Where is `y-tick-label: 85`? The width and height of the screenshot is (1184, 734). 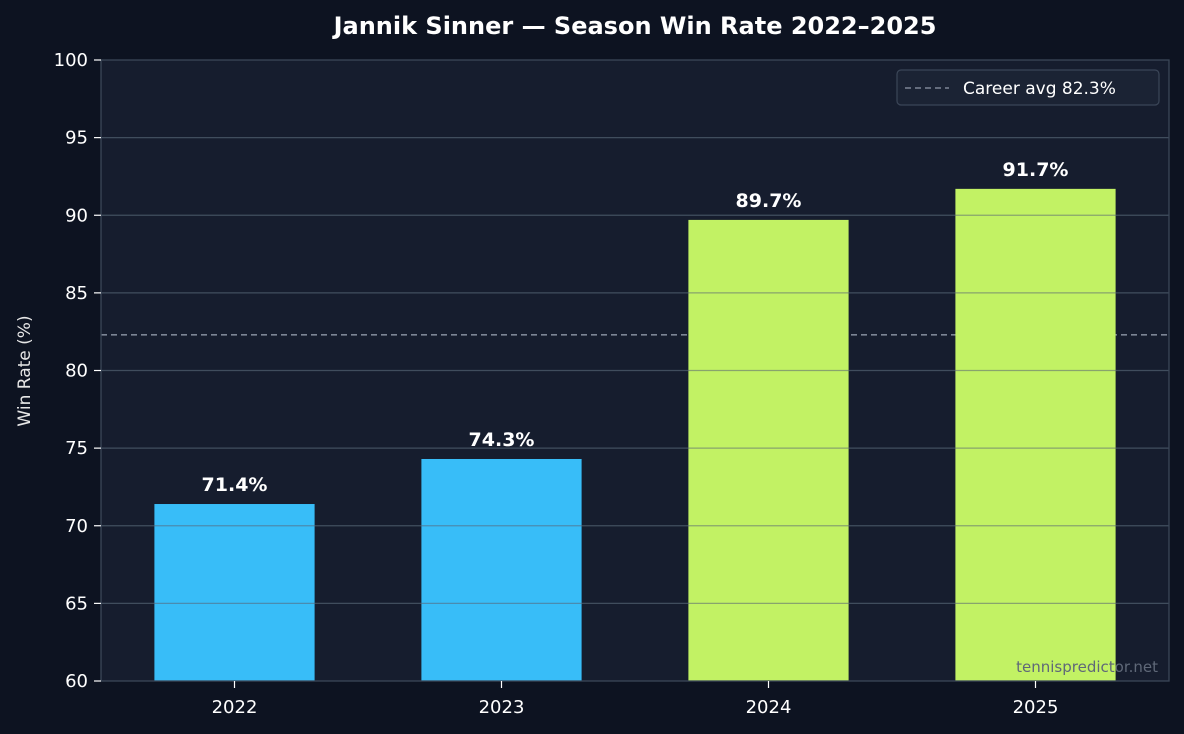 y-tick-label: 85 is located at coordinates (76, 293).